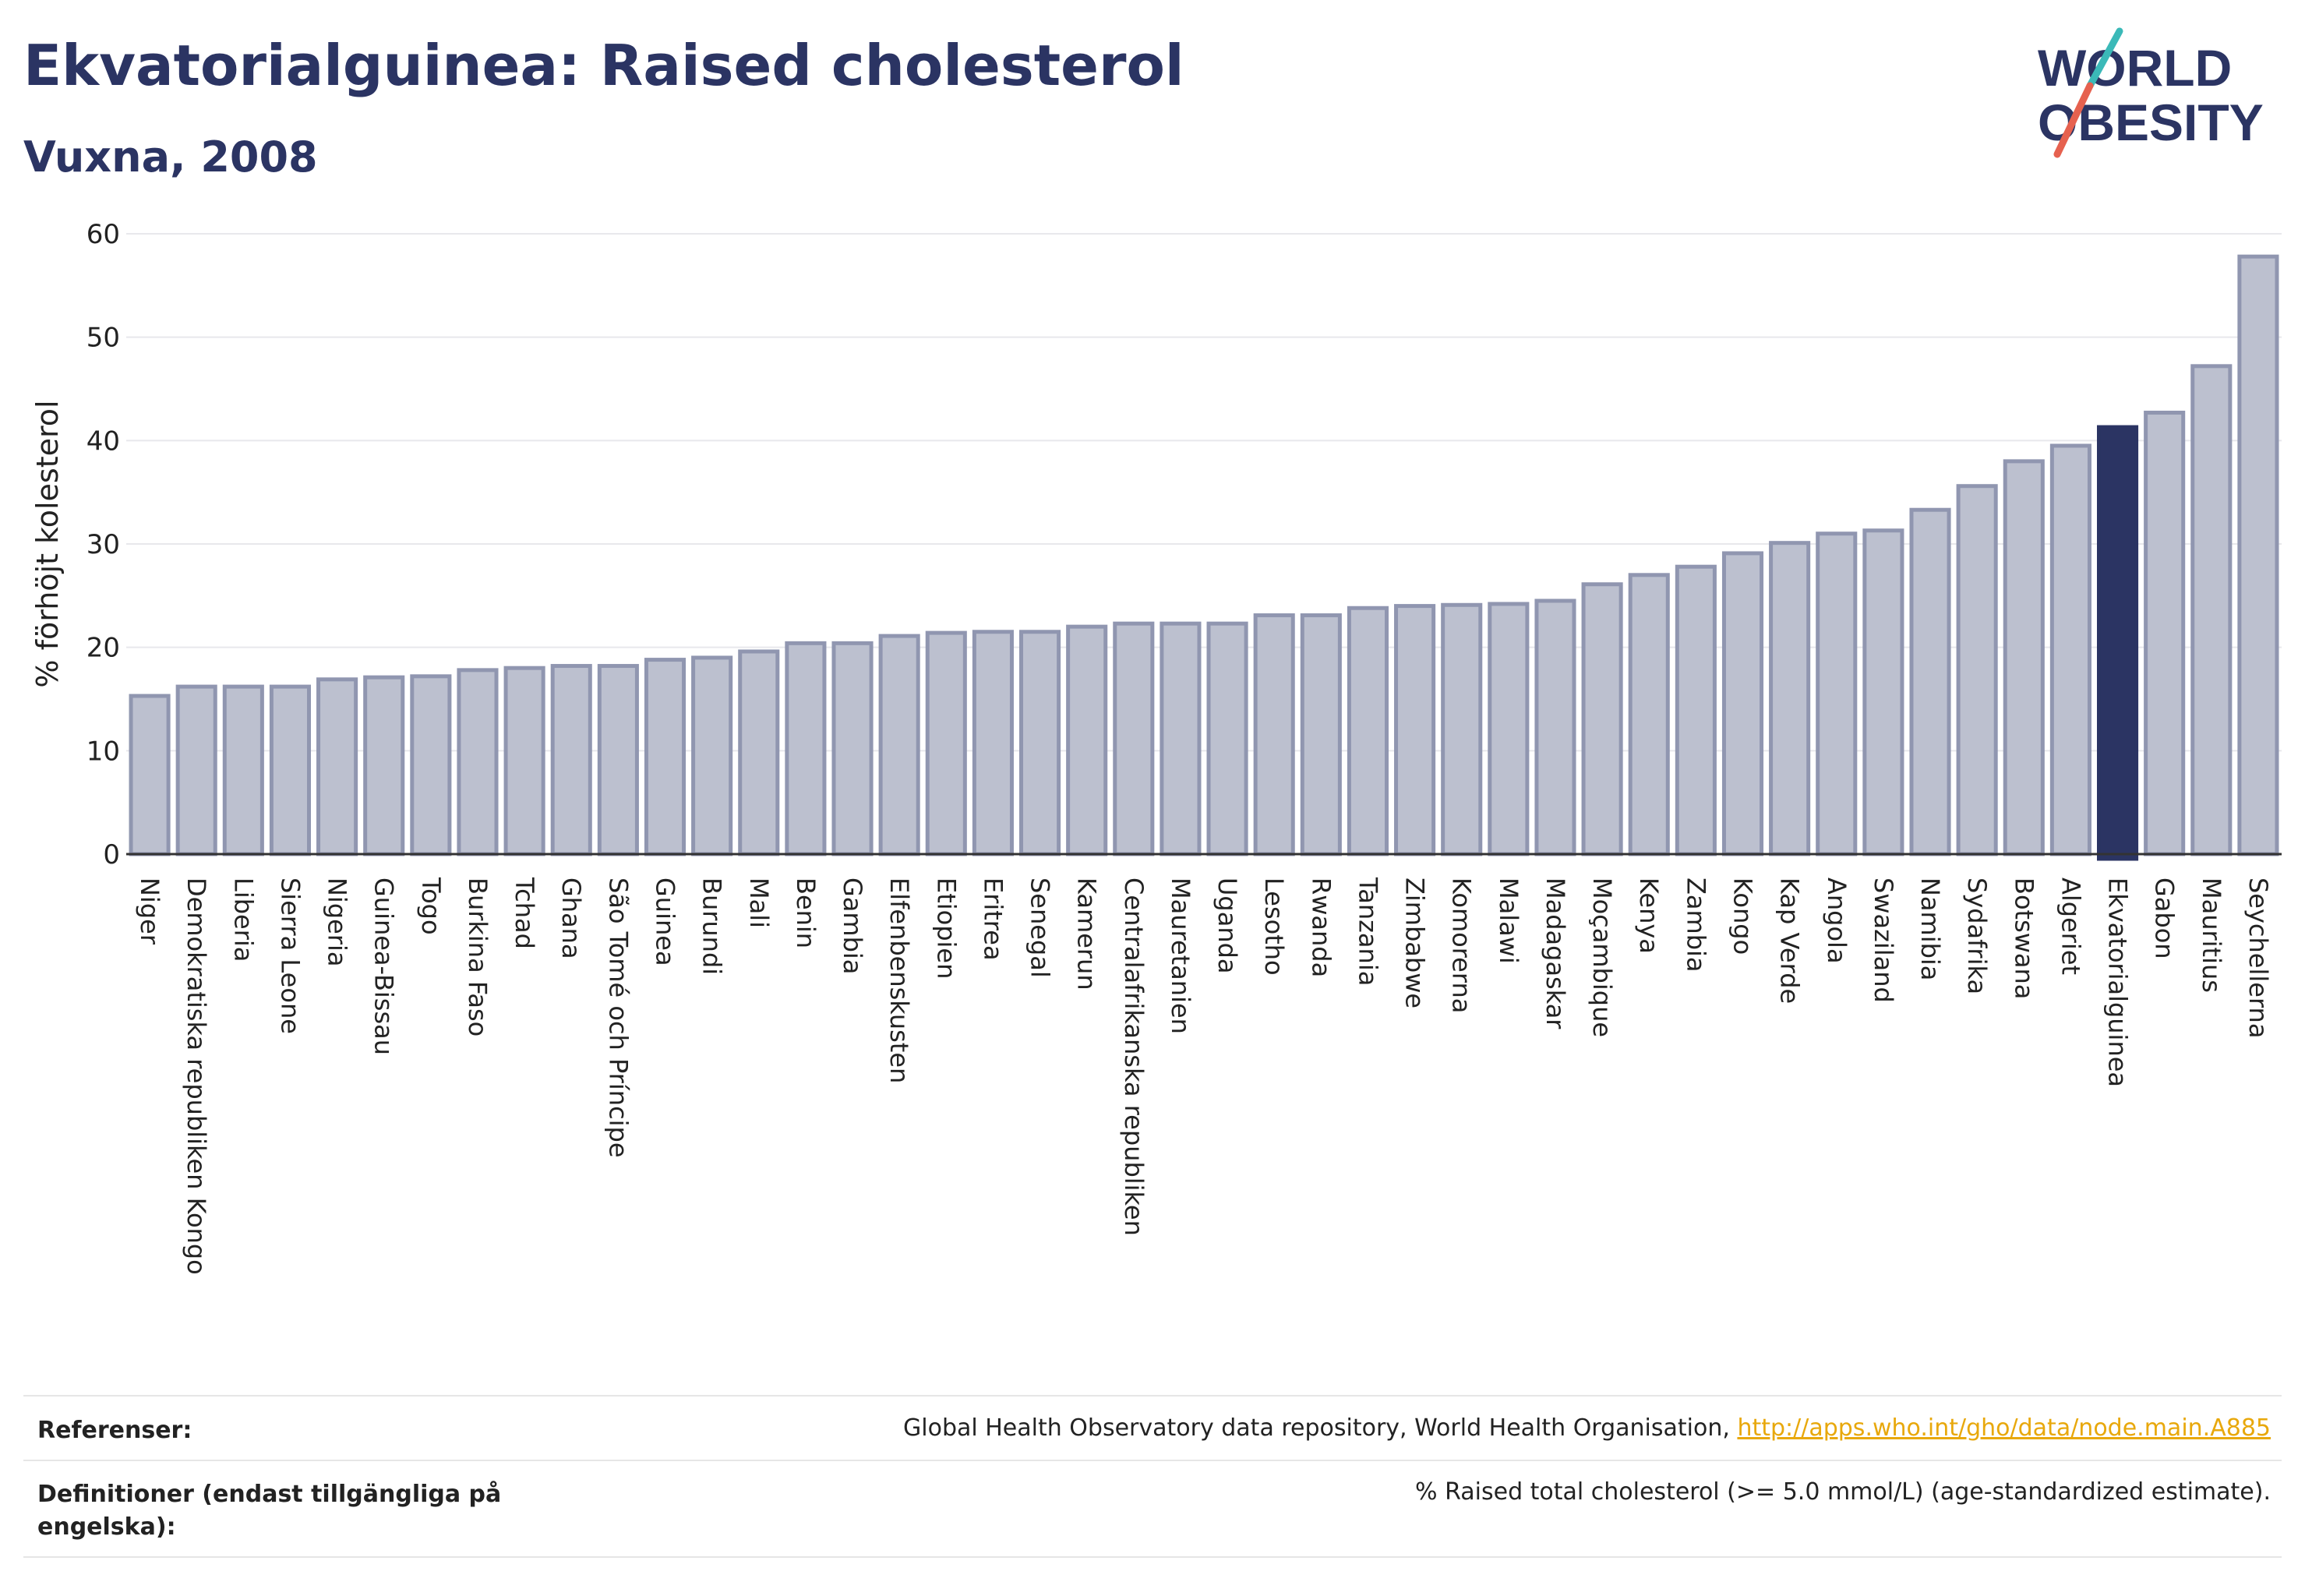 Image resolution: width=2305 pixels, height=1596 pixels. Describe the element at coordinates (243, 919) in the screenshot. I see `x-tick-label: Liberia` at that location.